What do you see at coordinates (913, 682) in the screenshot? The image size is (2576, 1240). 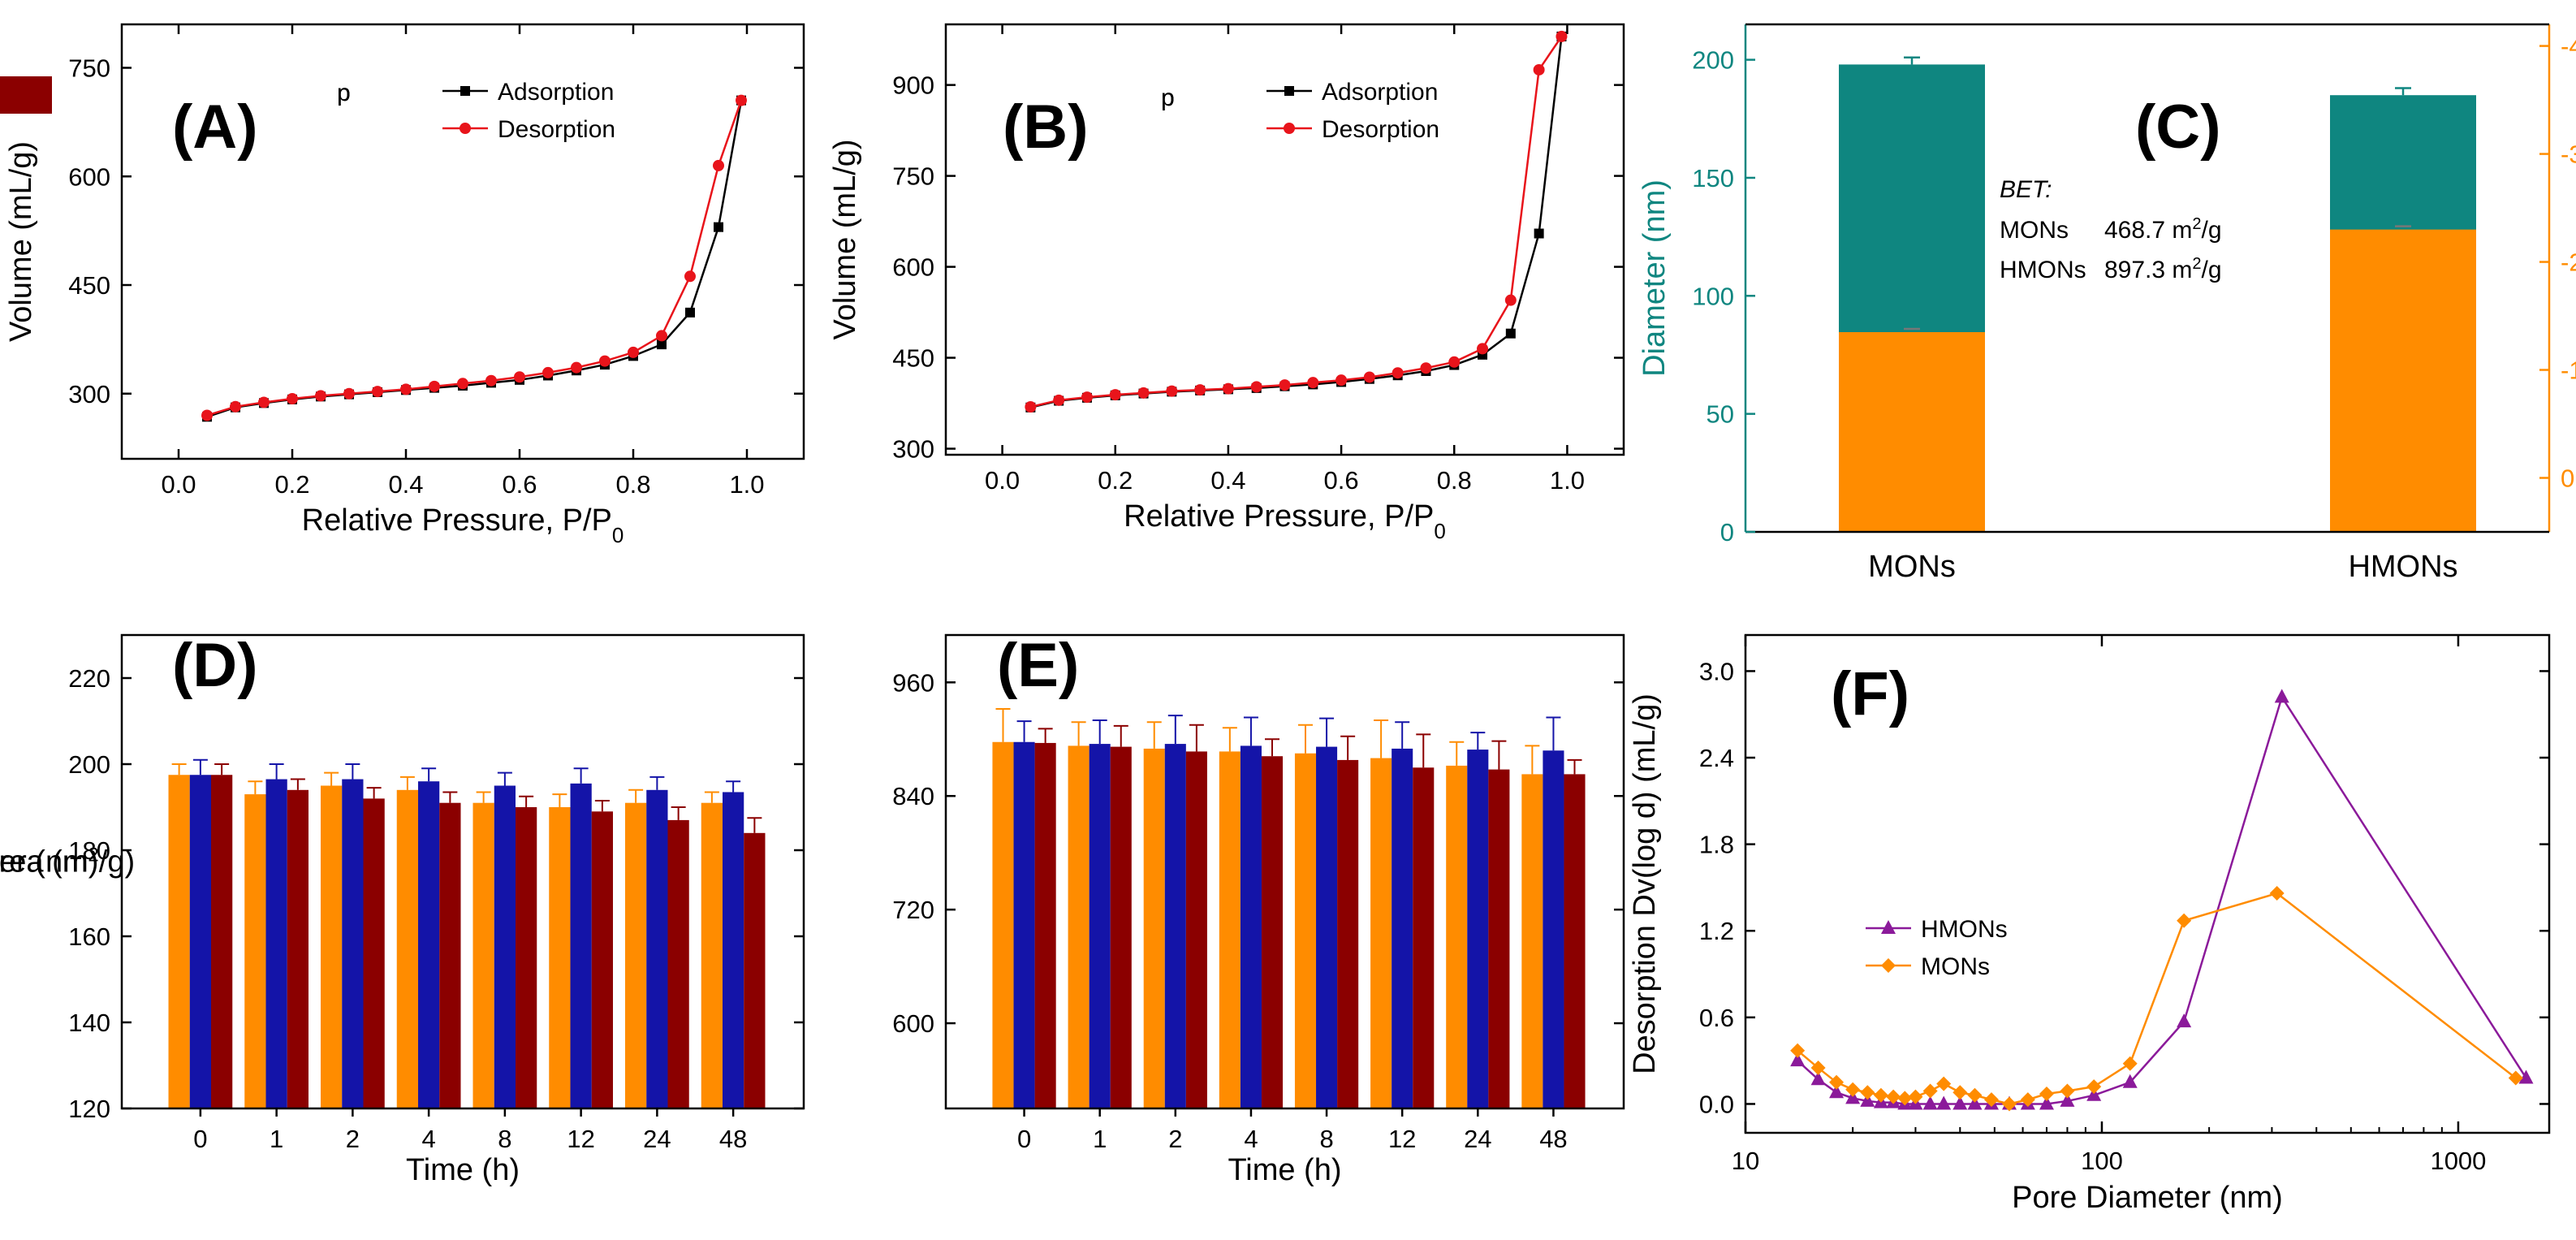 I see `y-tick-label: 960` at bounding box center [913, 682].